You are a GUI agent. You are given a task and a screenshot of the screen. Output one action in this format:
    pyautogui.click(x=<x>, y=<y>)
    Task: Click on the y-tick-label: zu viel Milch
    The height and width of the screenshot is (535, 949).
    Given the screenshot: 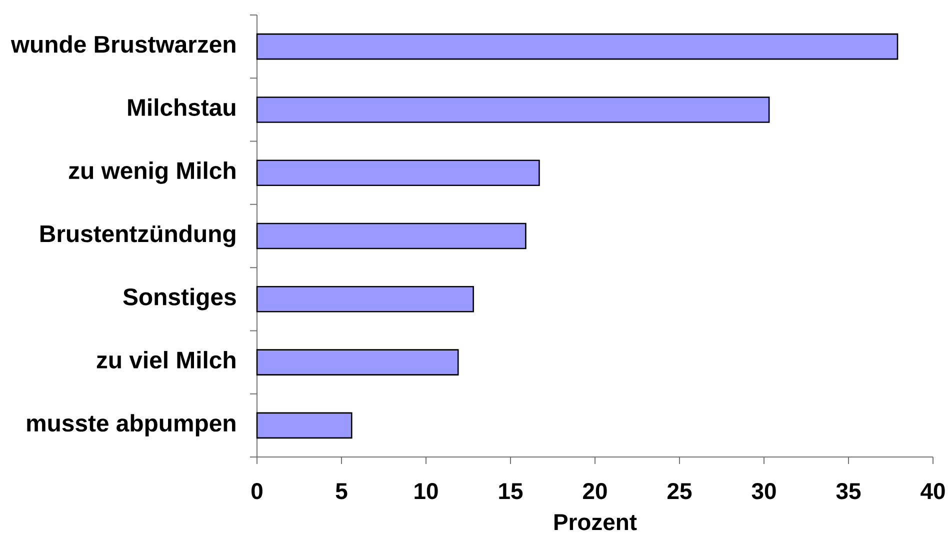 What is the action you would take?
    pyautogui.click(x=166, y=359)
    